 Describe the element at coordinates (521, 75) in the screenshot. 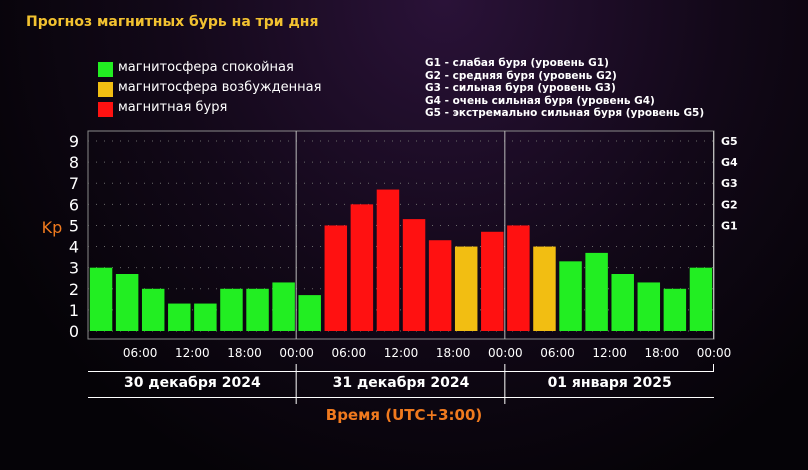

I see `g-scale-item: G2 - средняя буря (уровень G2)` at that location.